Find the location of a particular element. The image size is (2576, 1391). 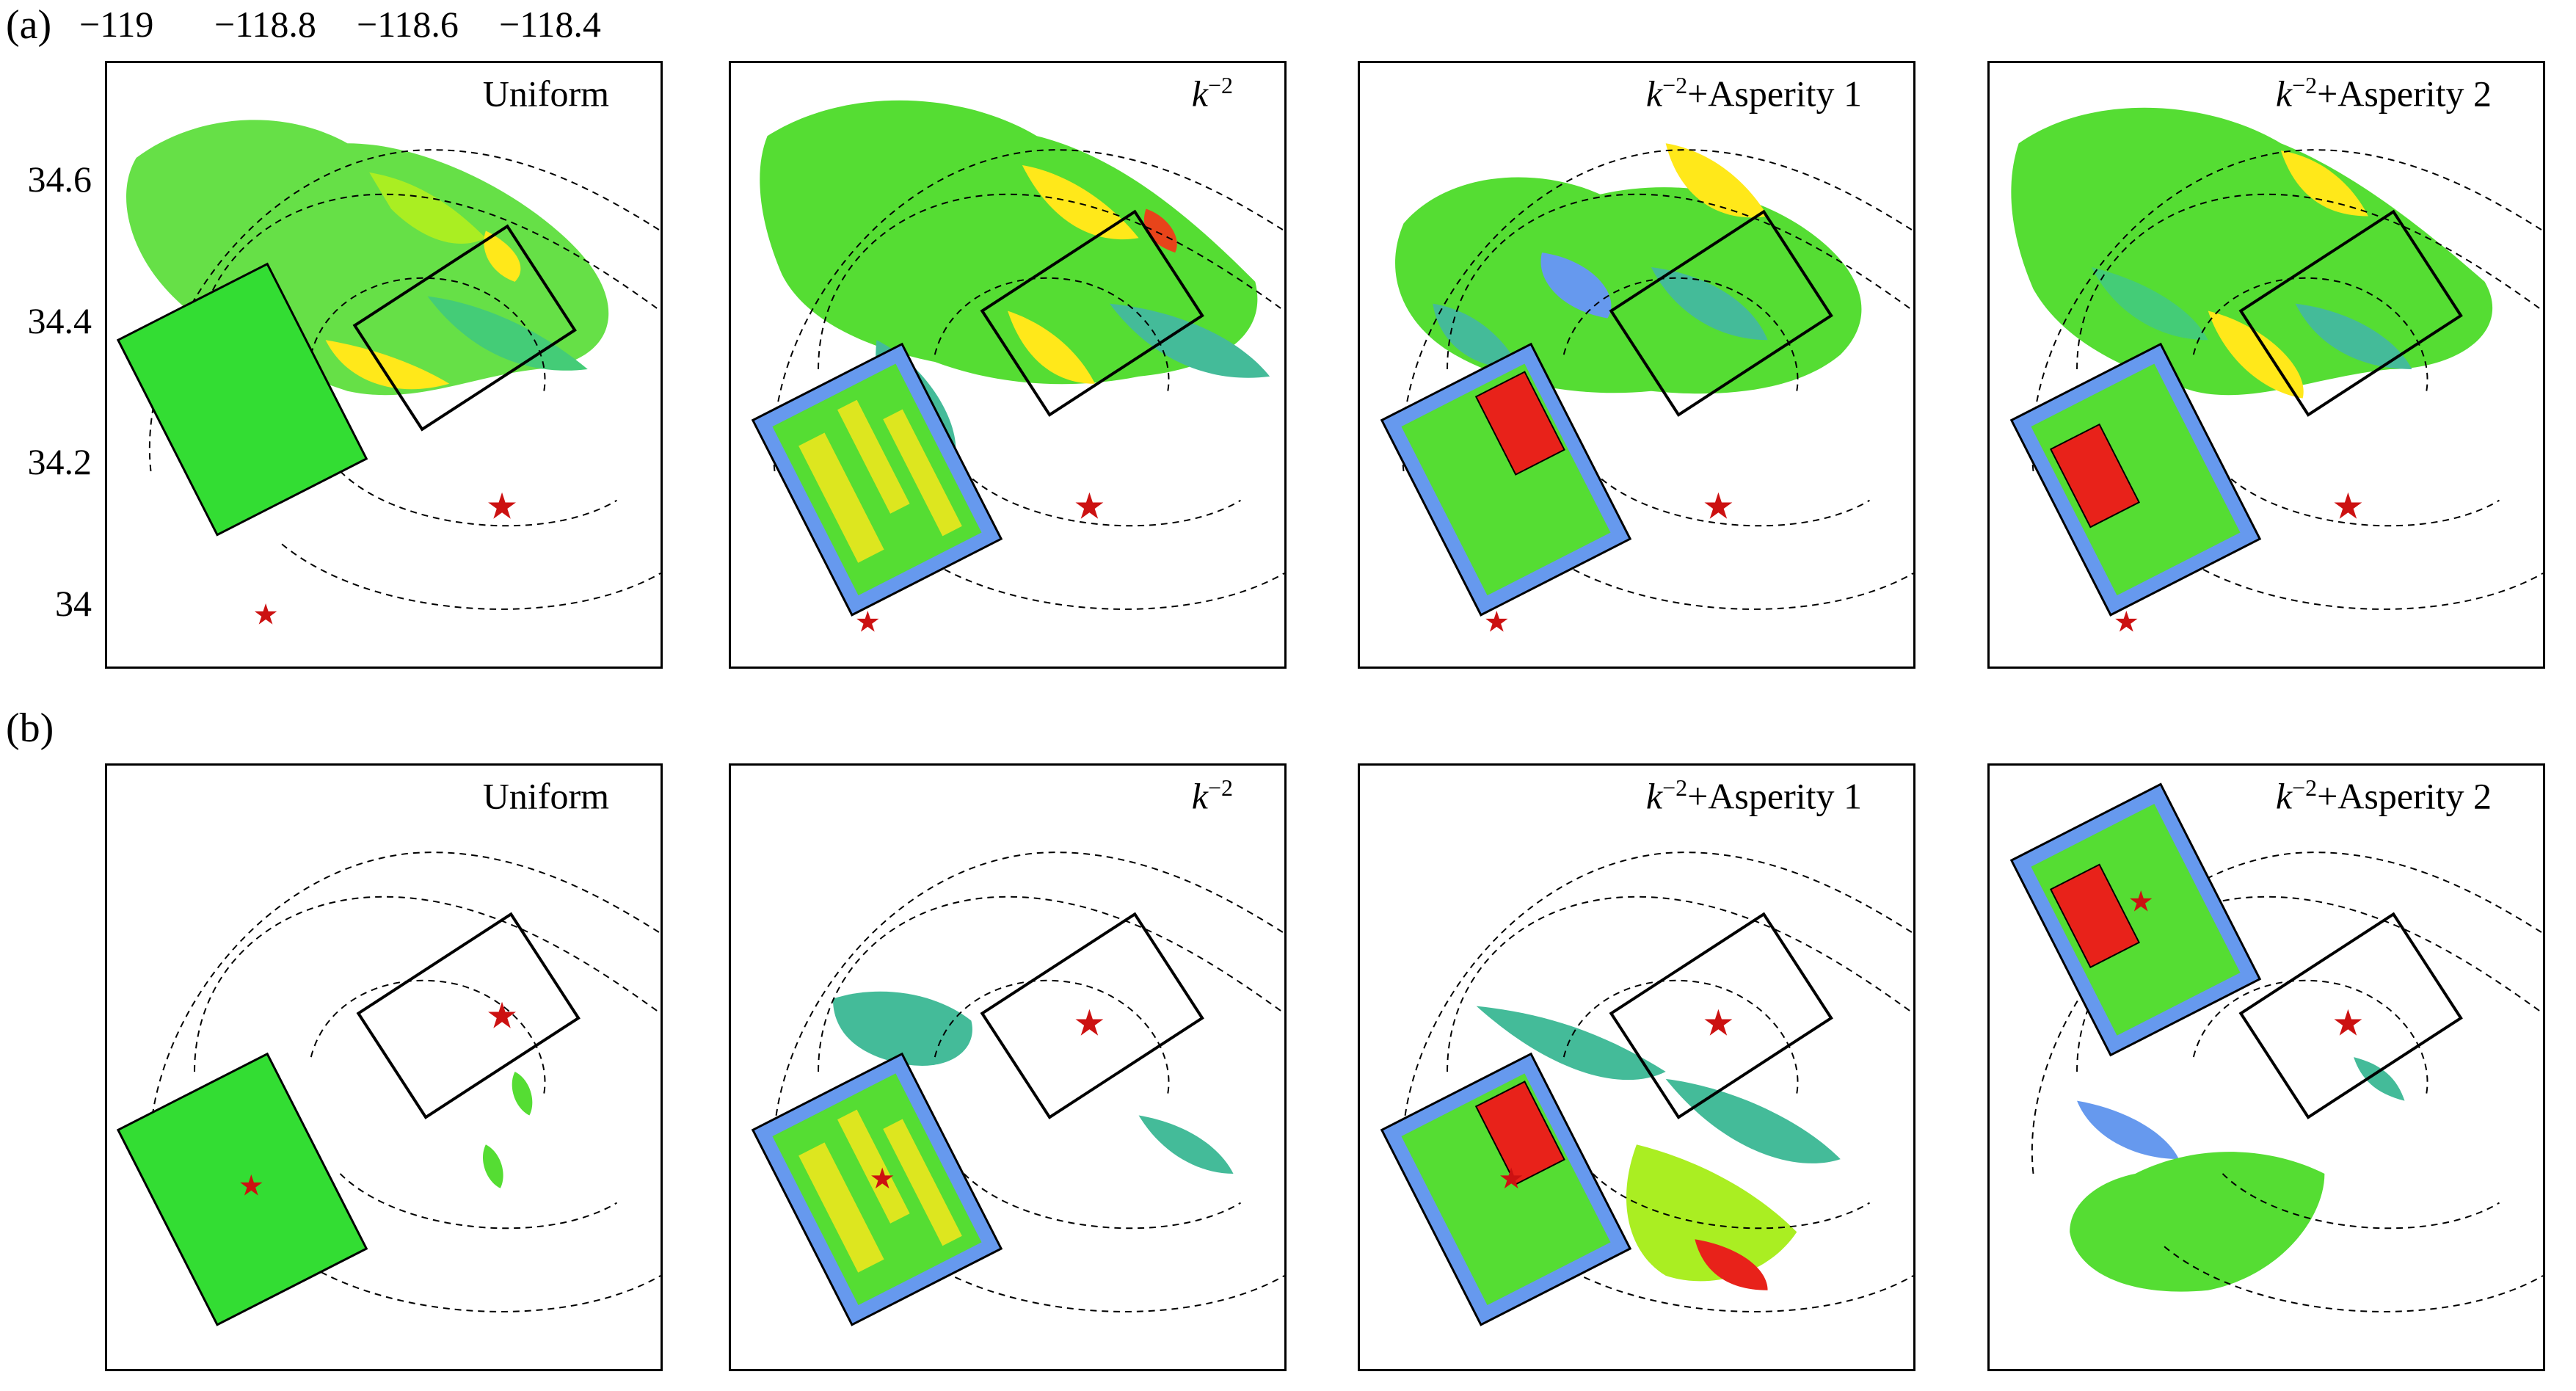

map-b4-svg: ★ ★ is located at coordinates (2276, 1047).